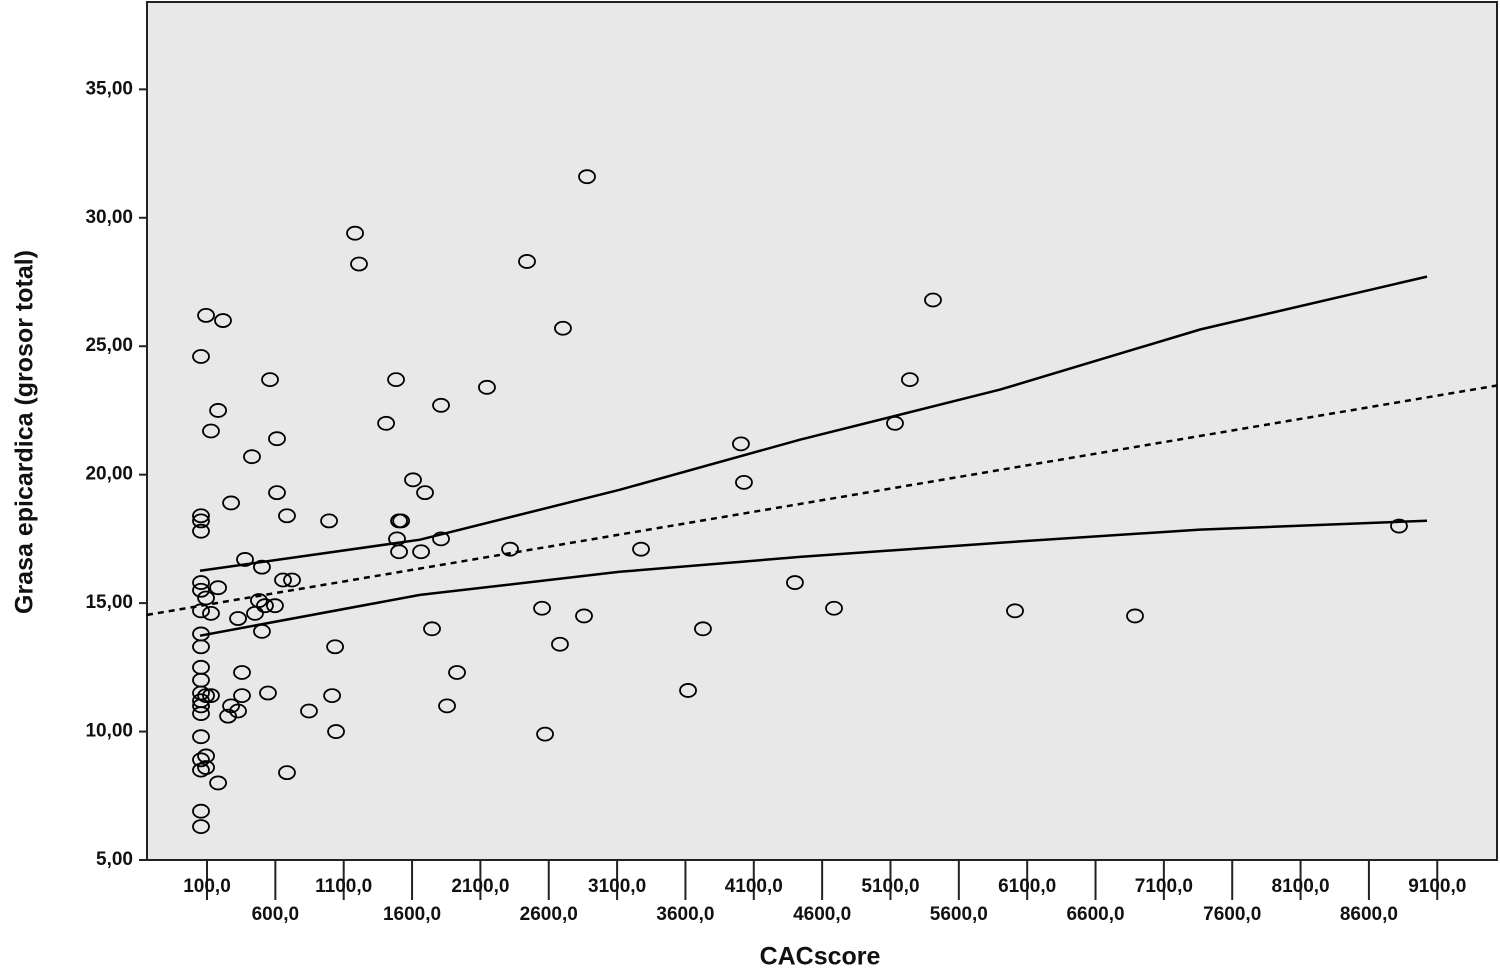 This screenshot has width=1500, height=973. What do you see at coordinates (1369, 914) in the screenshot?
I see `x-tick-label: 8600,0` at bounding box center [1369, 914].